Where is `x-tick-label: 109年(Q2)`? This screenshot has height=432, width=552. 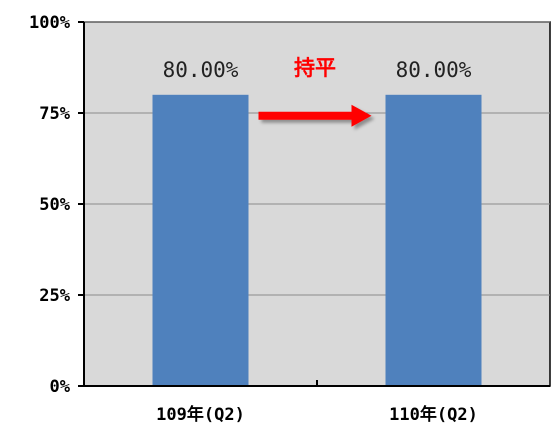 x-tick-label: 109年(Q2) is located at coordinates (200, 414).